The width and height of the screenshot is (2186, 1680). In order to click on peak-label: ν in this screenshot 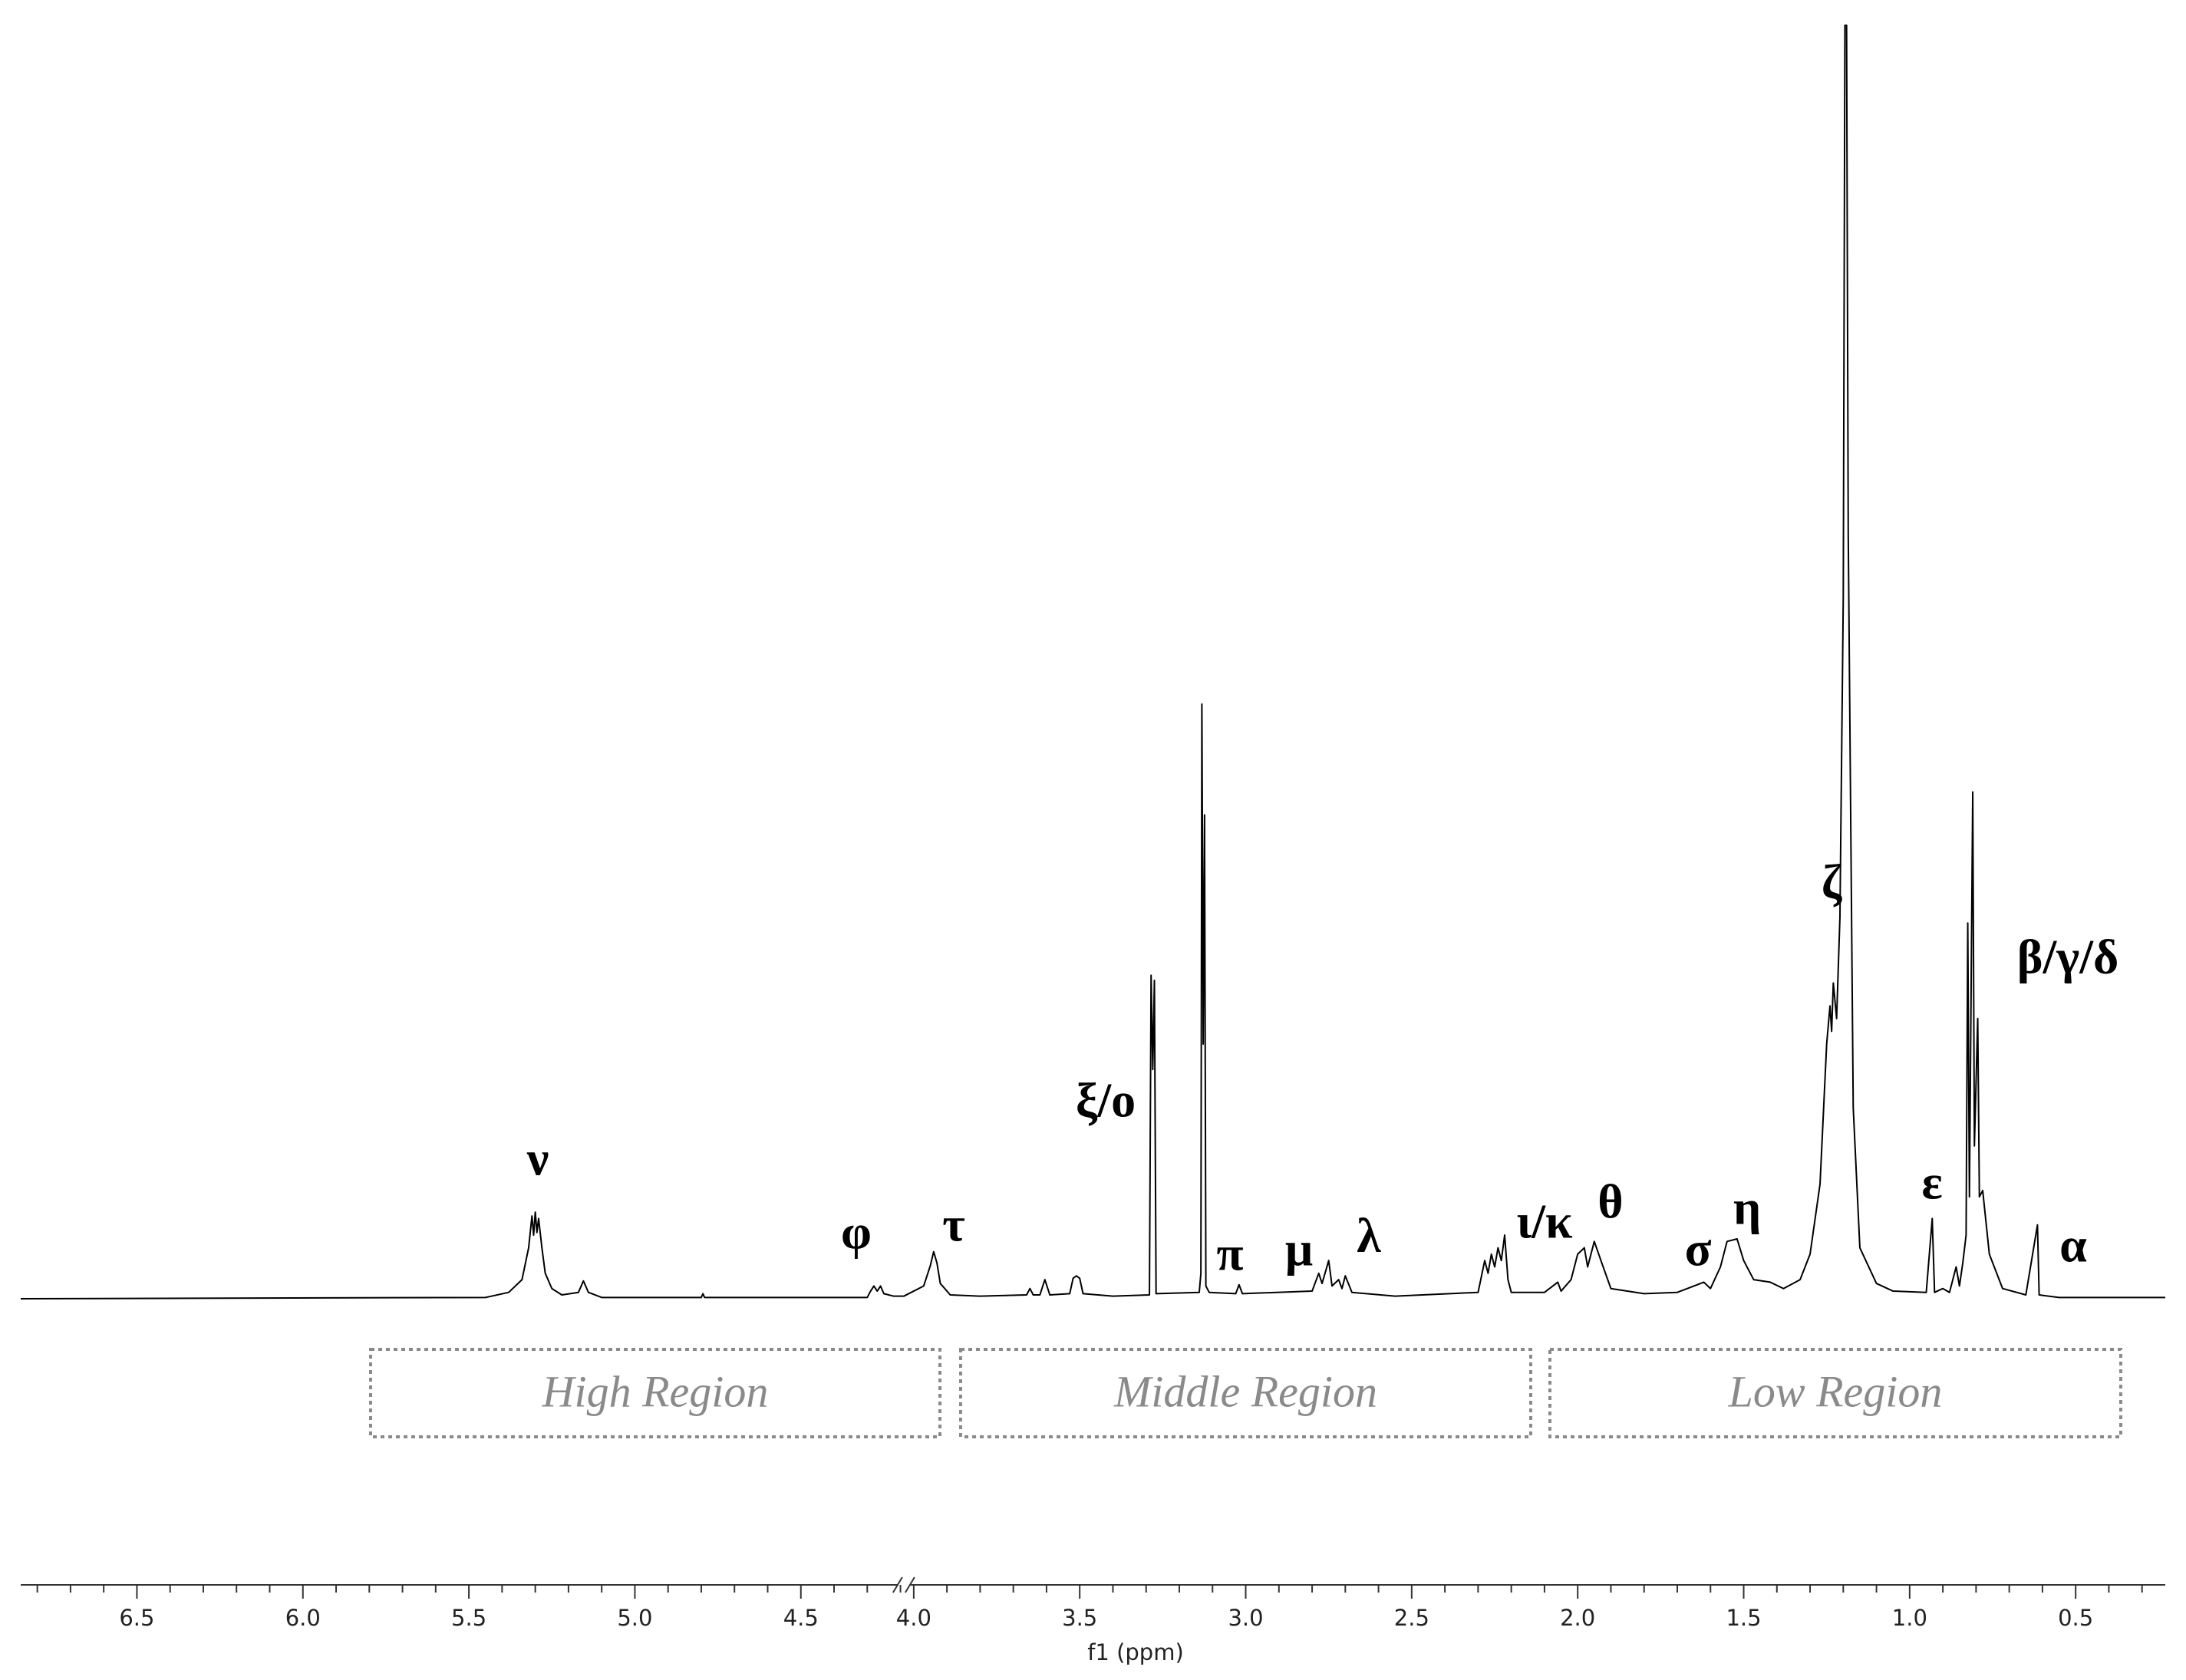, I will do `click(537, 1159)`.